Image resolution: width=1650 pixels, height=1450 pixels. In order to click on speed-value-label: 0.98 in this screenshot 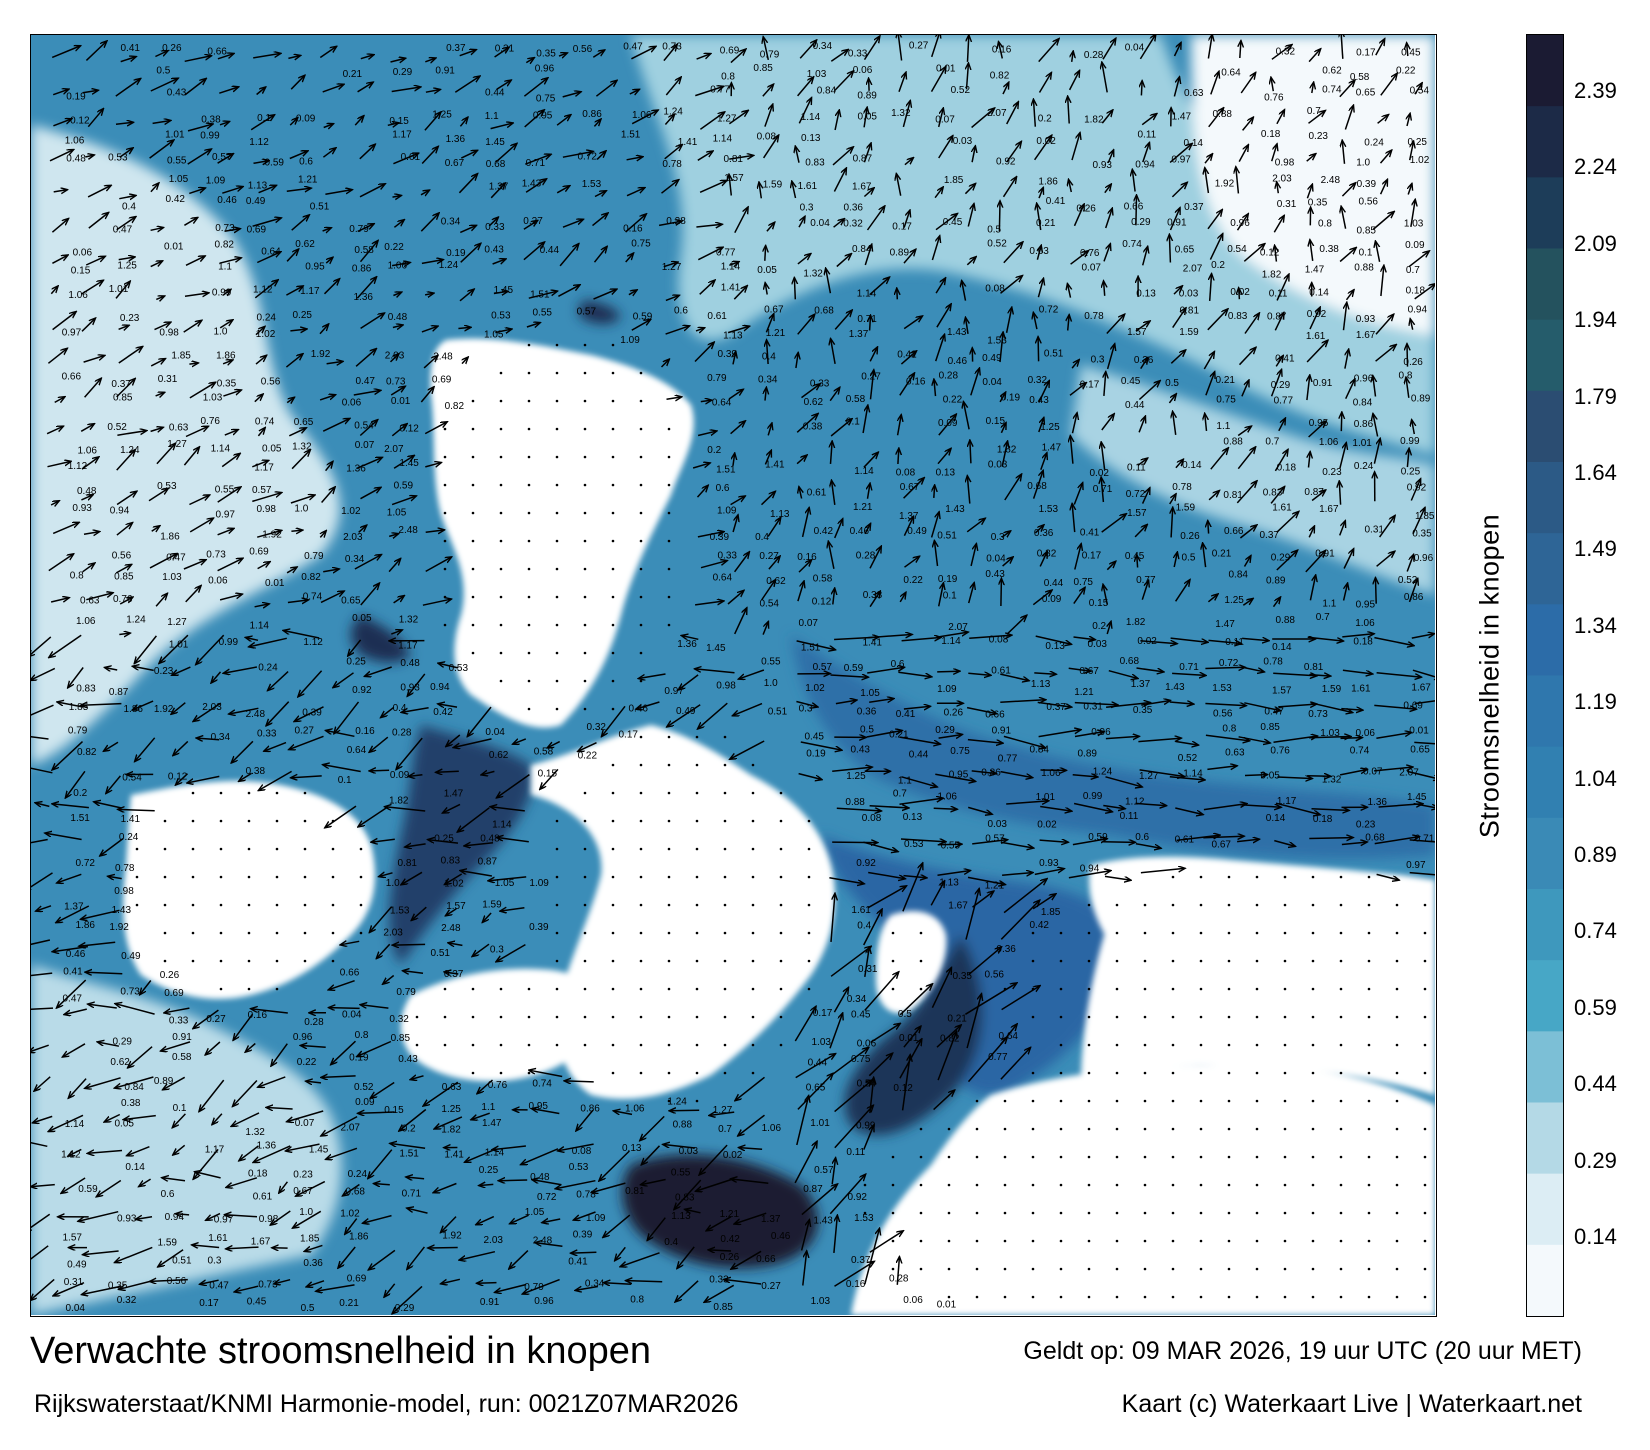, I will do `click(124, 891)`.